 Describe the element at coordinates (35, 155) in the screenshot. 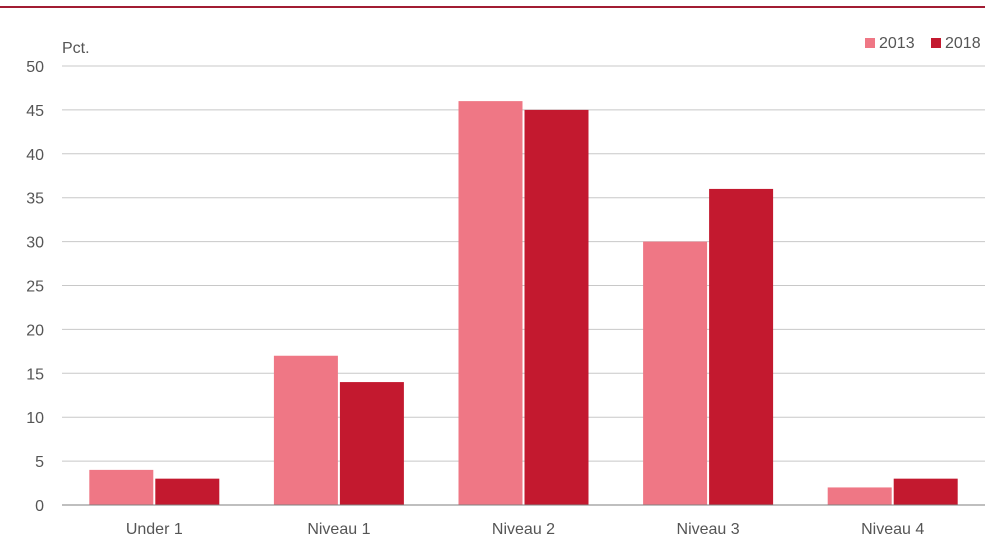

I see `y-tick-label: 40` at that location.